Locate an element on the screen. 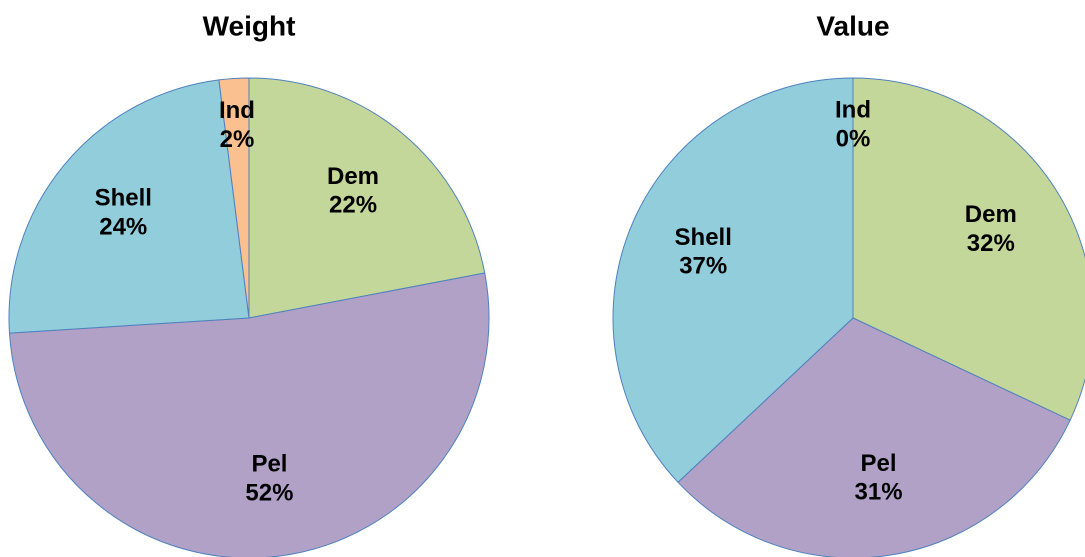 The height and width of the screenshot is (557, 1085). slice-label: Dem 32% is located at coordinates (991, 229).